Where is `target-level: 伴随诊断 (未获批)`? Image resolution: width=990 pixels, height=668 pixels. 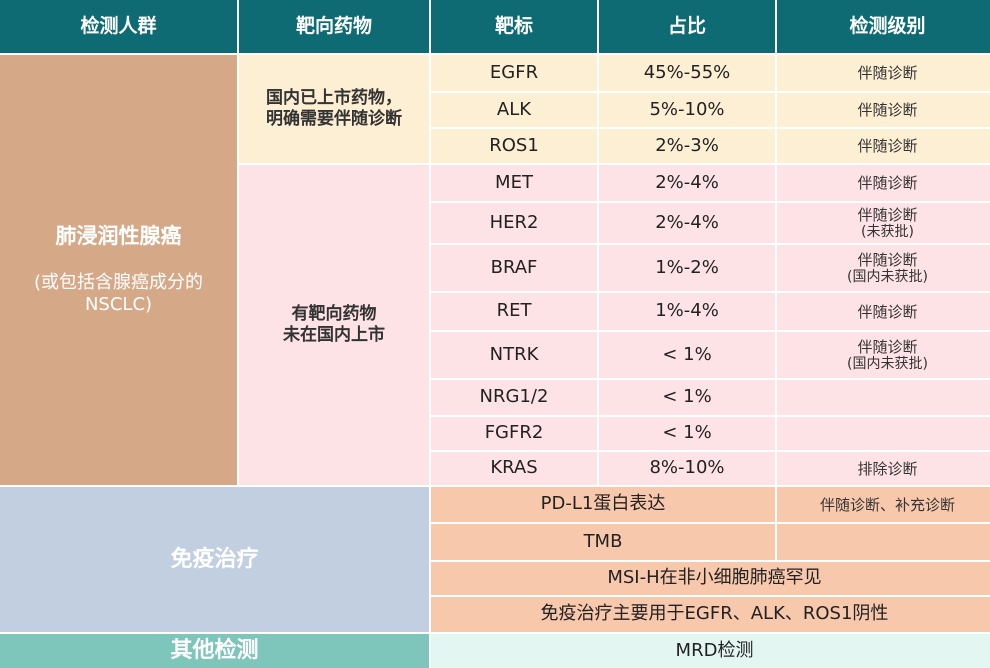 target-level: 伴随诊断 (未获批) is located at coordinates (883, 223).